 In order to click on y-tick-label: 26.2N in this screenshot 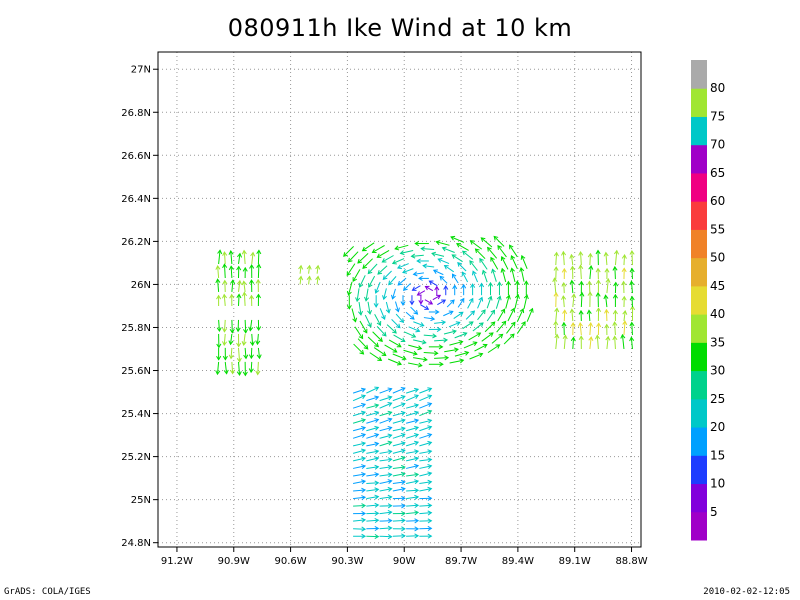, I will do `click(136, 242)`.